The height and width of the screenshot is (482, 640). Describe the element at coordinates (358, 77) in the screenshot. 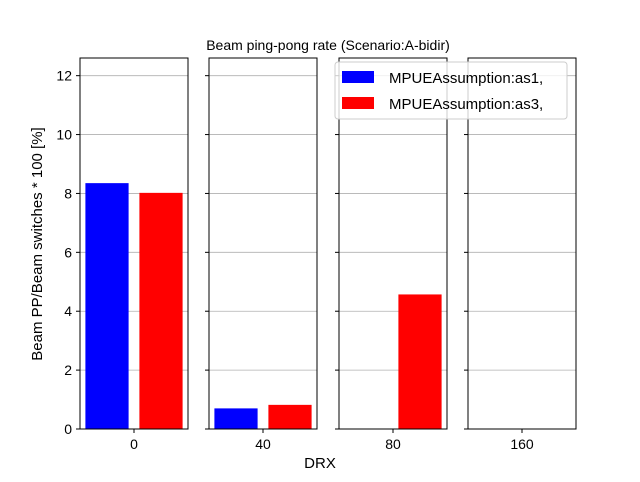

I see `legend-swatch-as1` at that location.